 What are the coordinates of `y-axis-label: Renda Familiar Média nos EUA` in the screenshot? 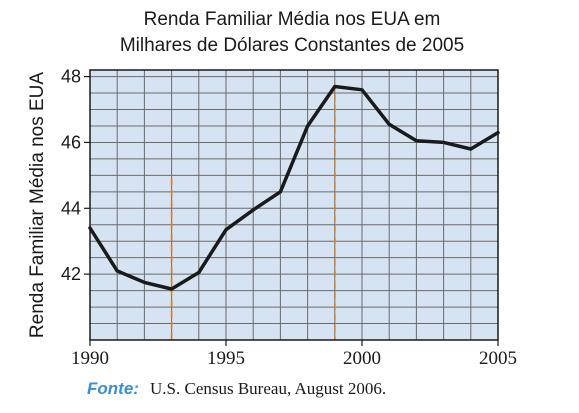 It's located at (37, 205).